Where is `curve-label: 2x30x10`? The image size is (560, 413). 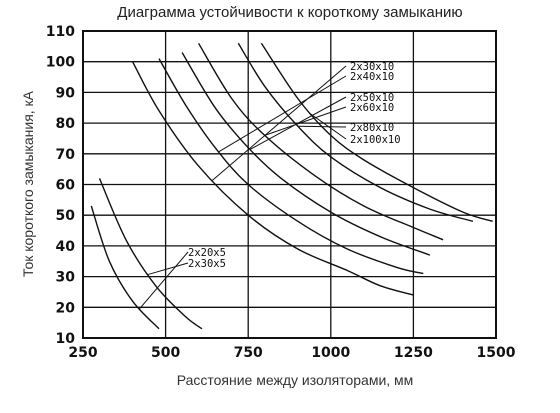
curve-label: 2x30x10 is located at coordinates (372, 67).